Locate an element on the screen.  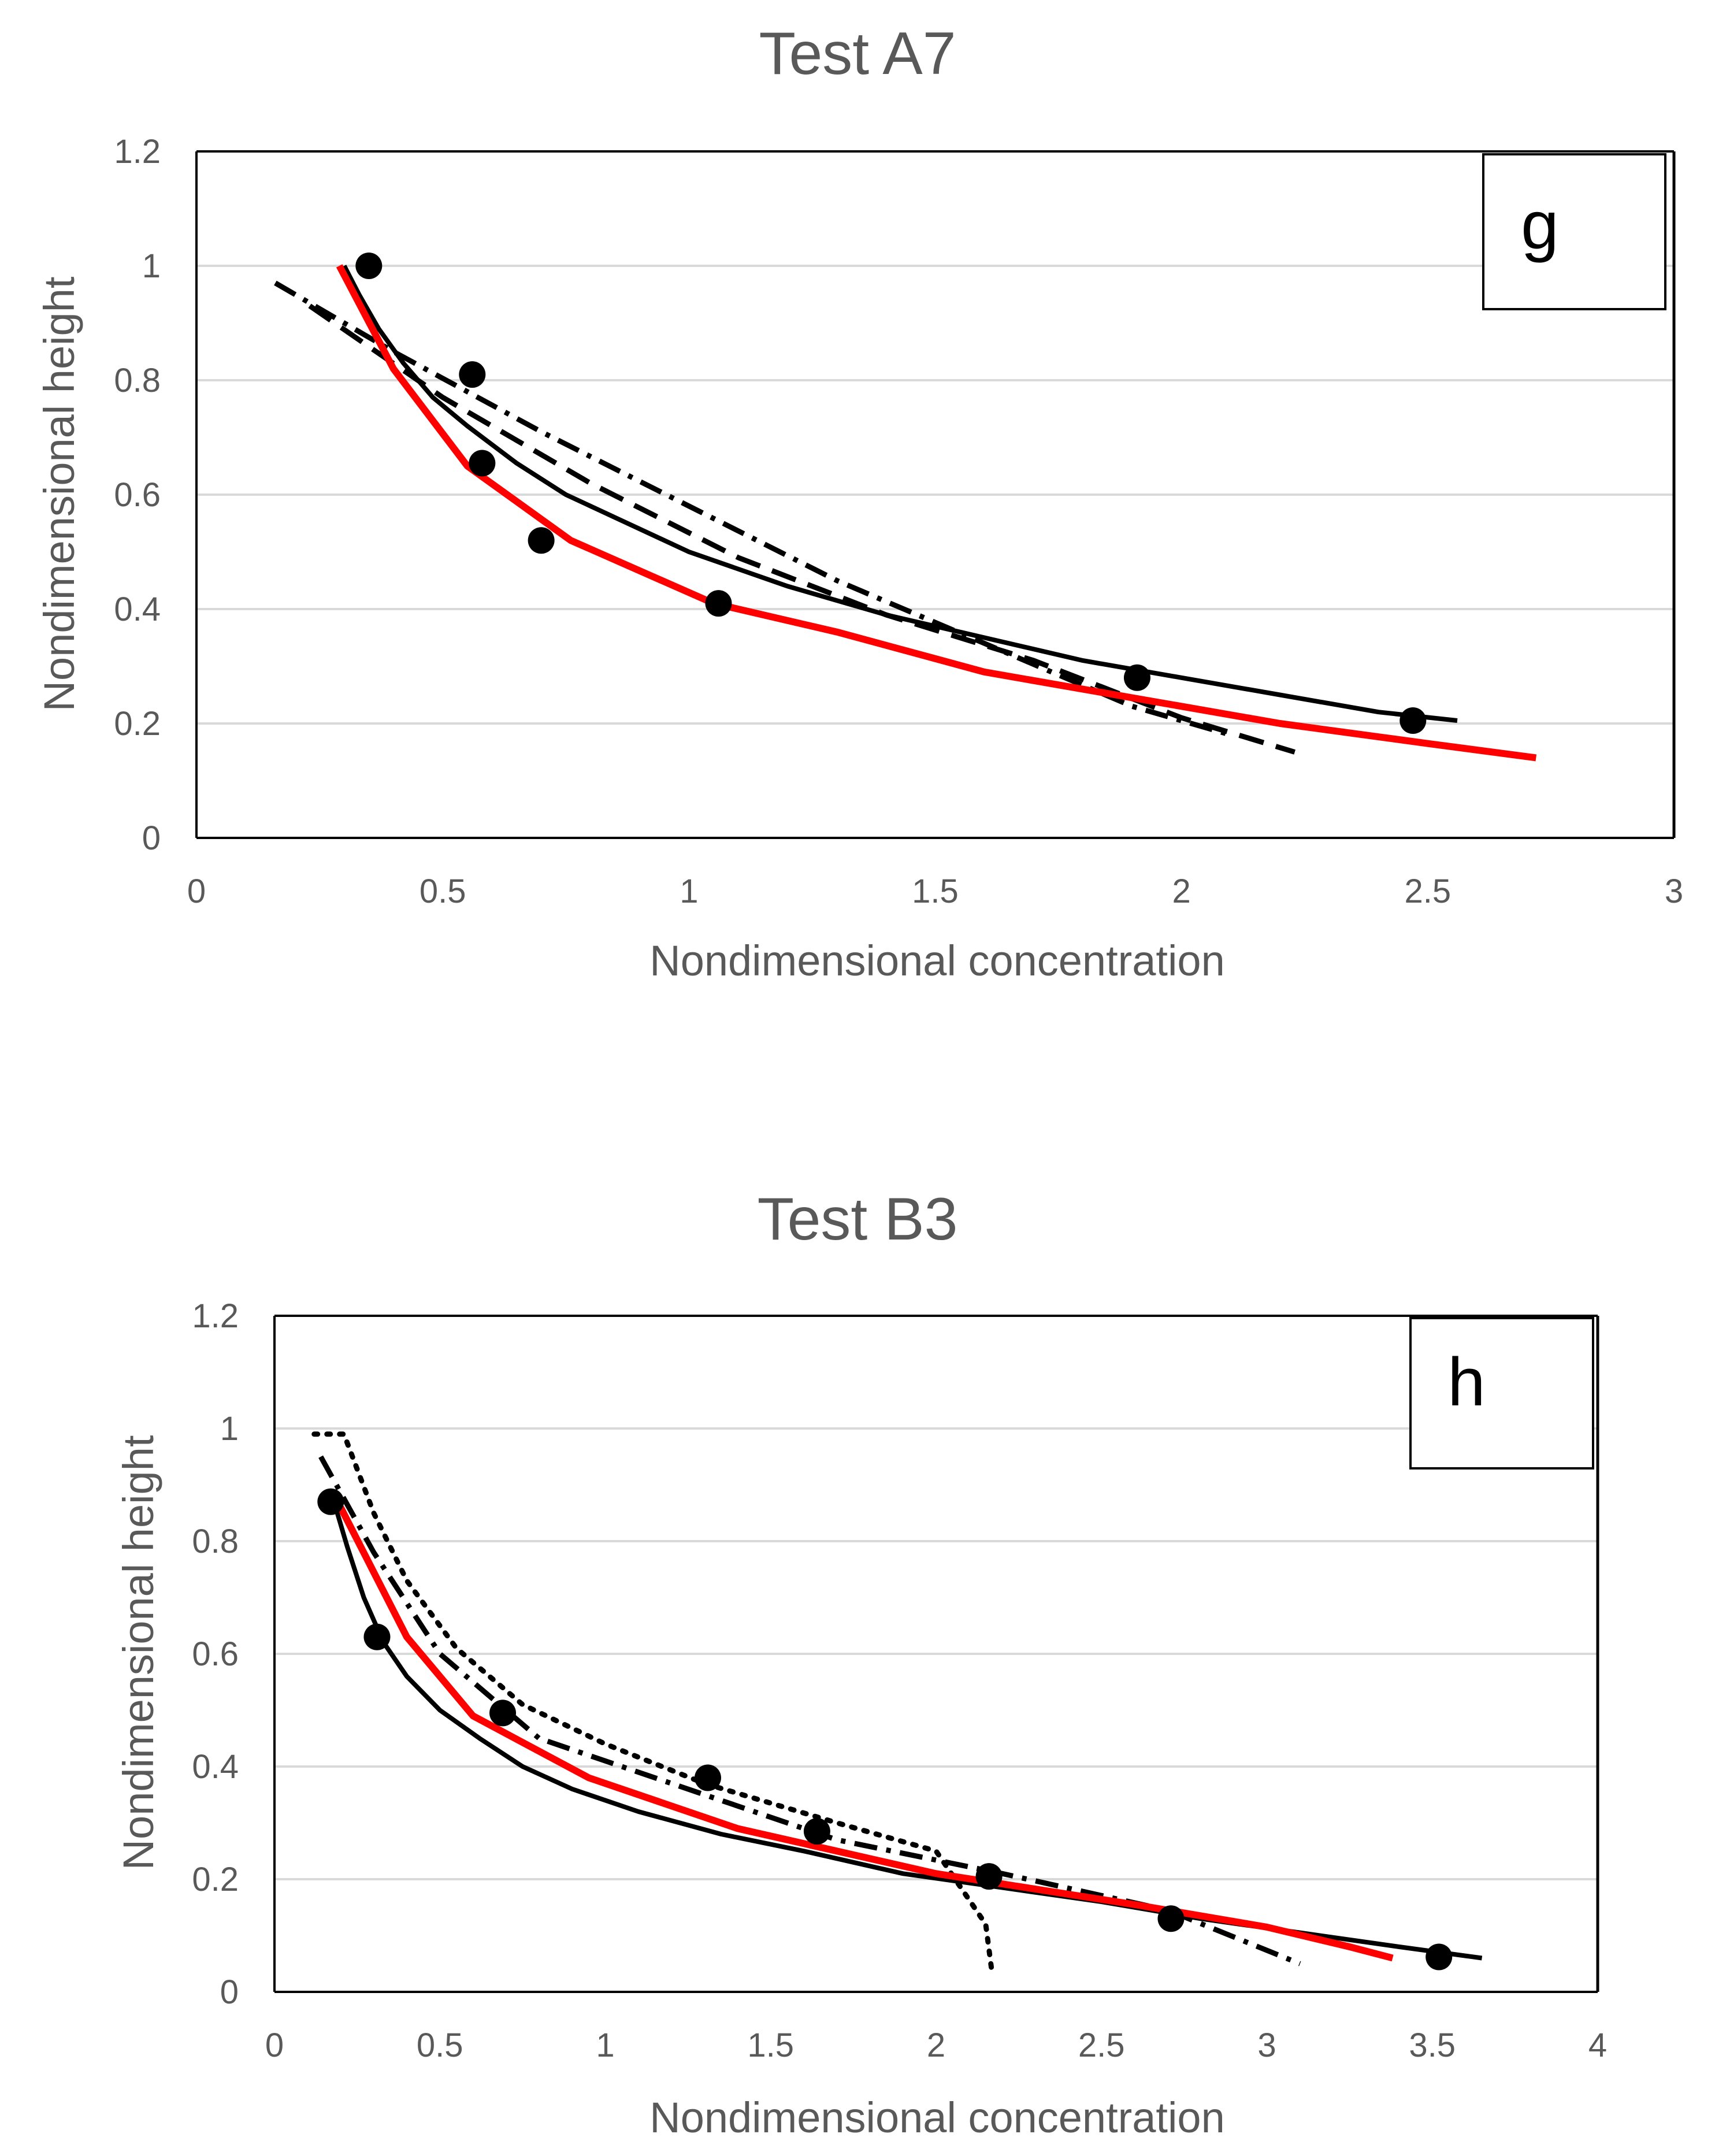
series-line-dotted is located at coordinates (653, 1704).